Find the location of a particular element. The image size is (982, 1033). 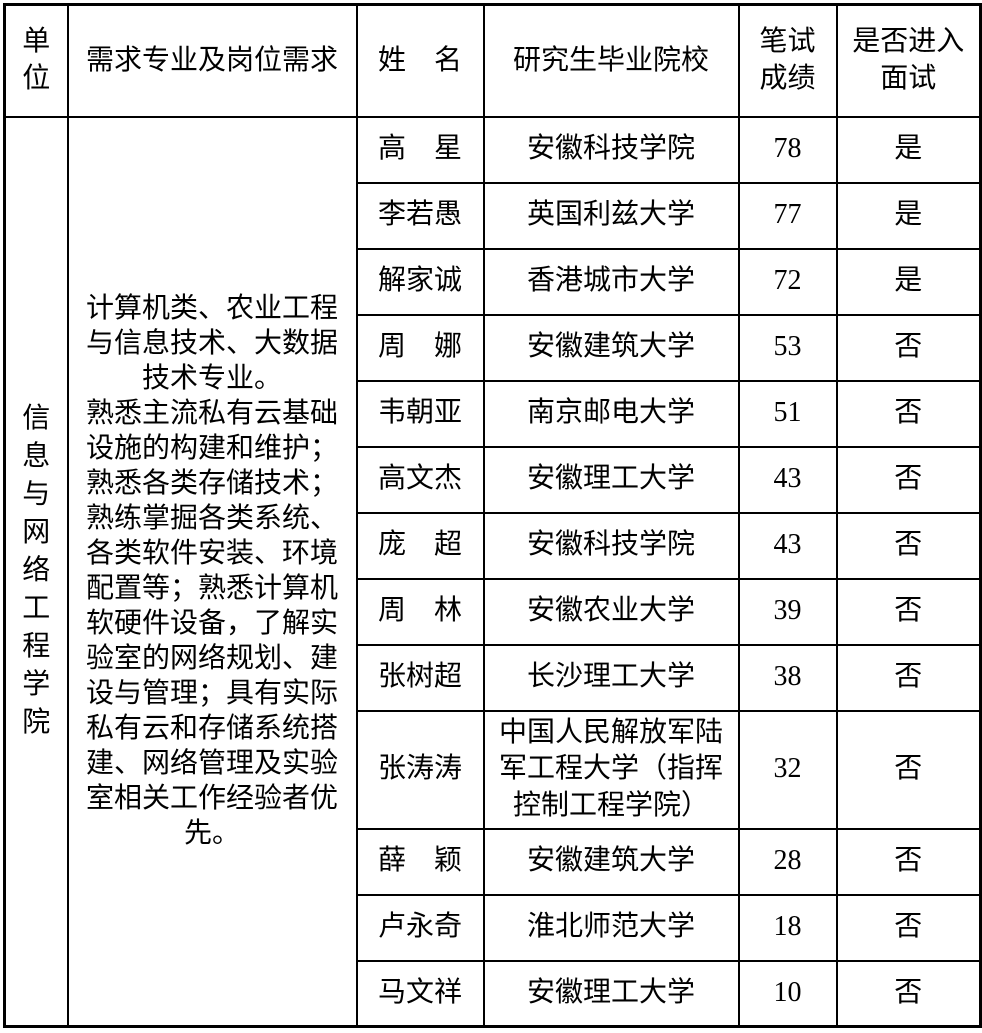

name-cell: 解家诚 is located at coordinates (420, 281).